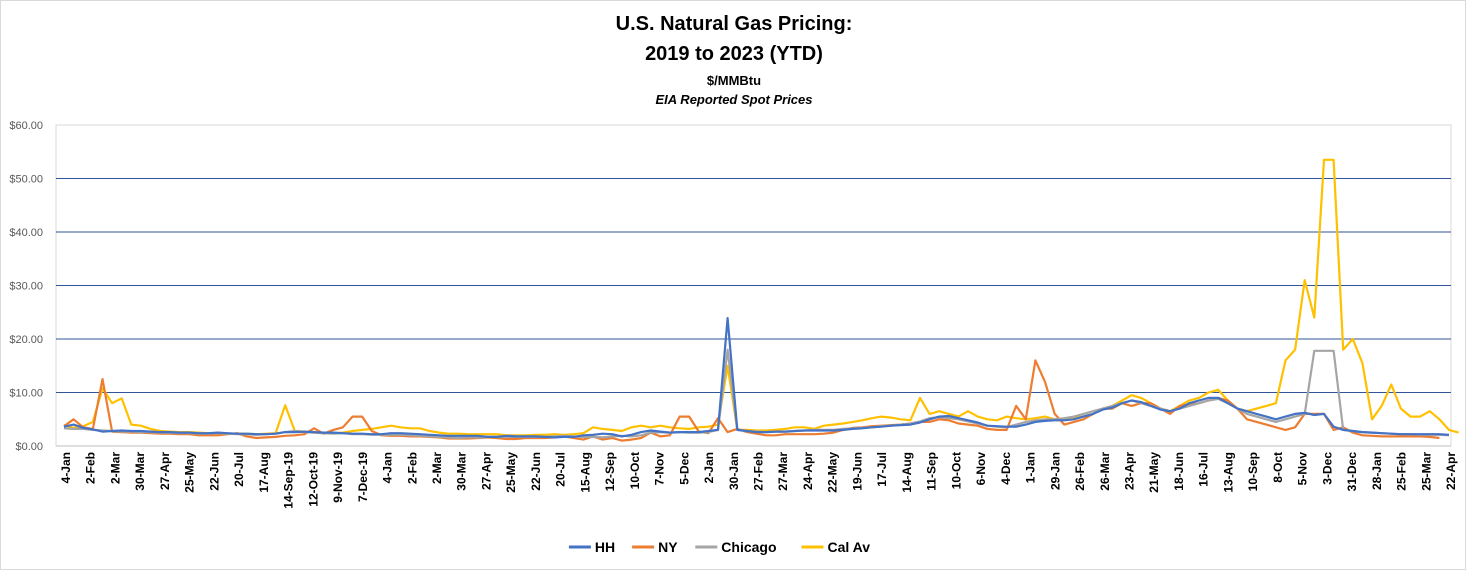  What do you see at coordinates (26, 394) in the screenshot?
I see `y-tick-label: $10.00` at bounding box center [26, 394].